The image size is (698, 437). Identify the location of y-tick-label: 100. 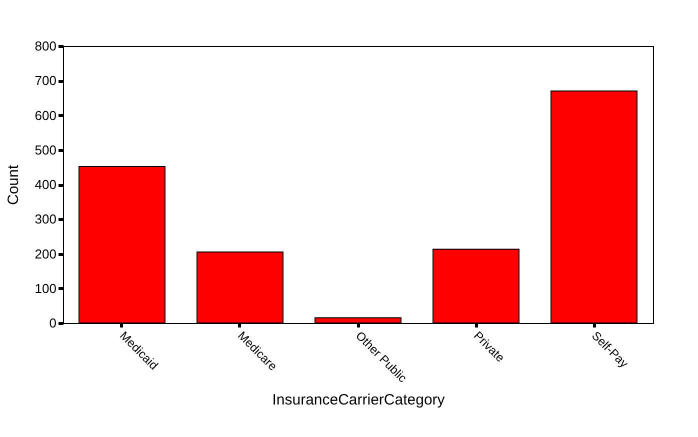
(45, 288).